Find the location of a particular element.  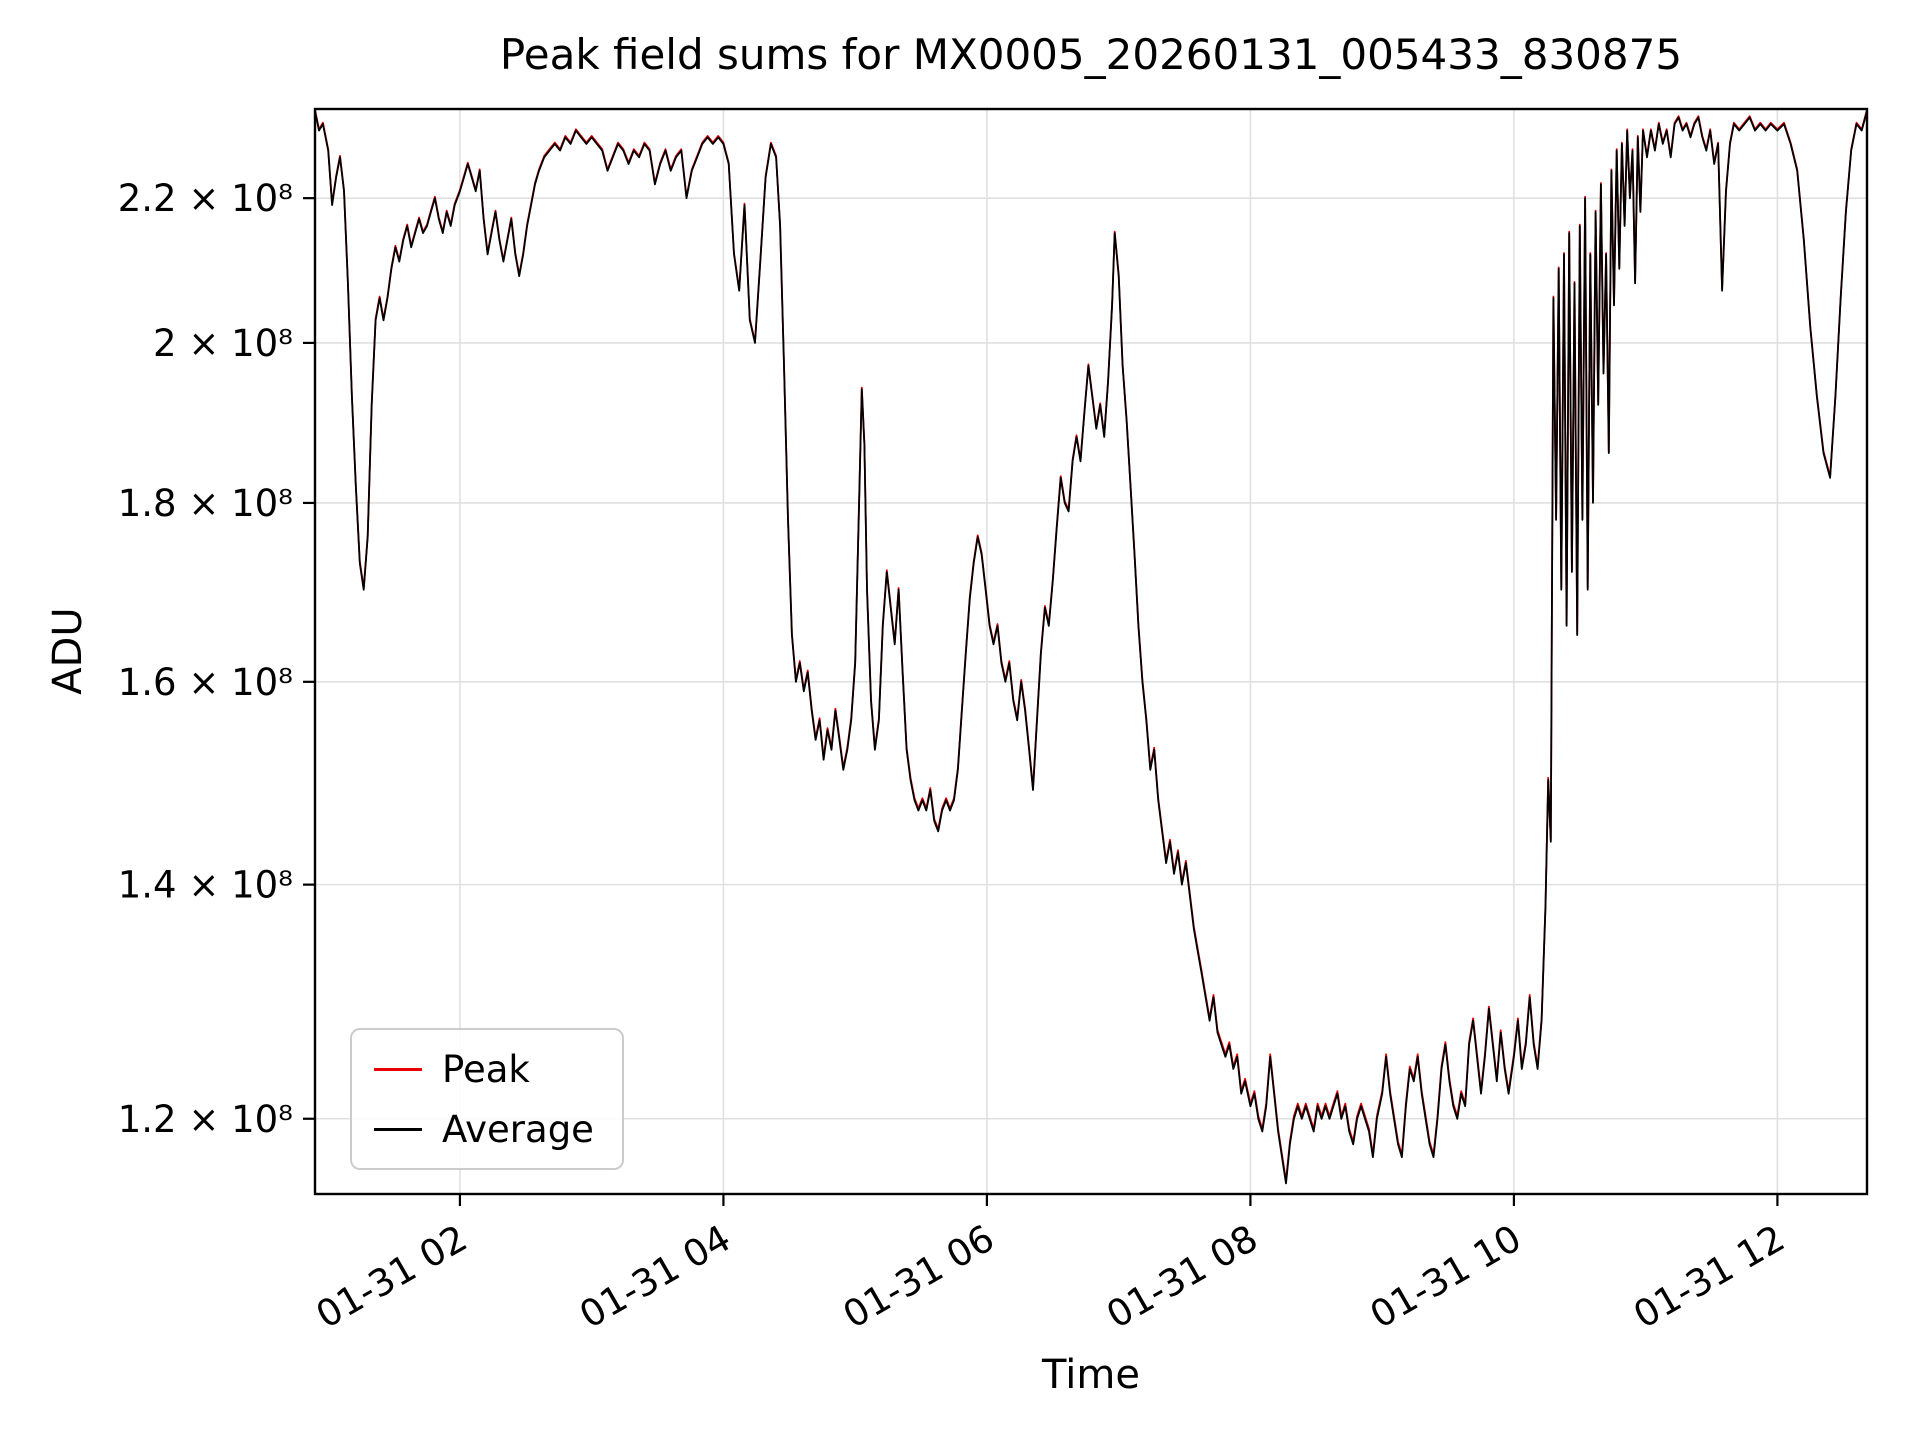

legend: Peak Average is located at coordinates (487, 1099).